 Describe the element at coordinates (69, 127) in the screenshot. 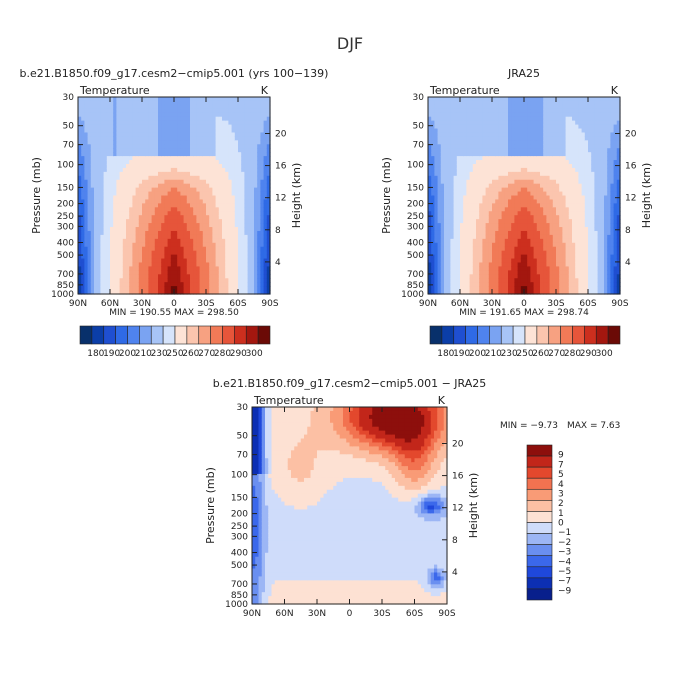

I see `panel1-ytick-label: 50` at that location.